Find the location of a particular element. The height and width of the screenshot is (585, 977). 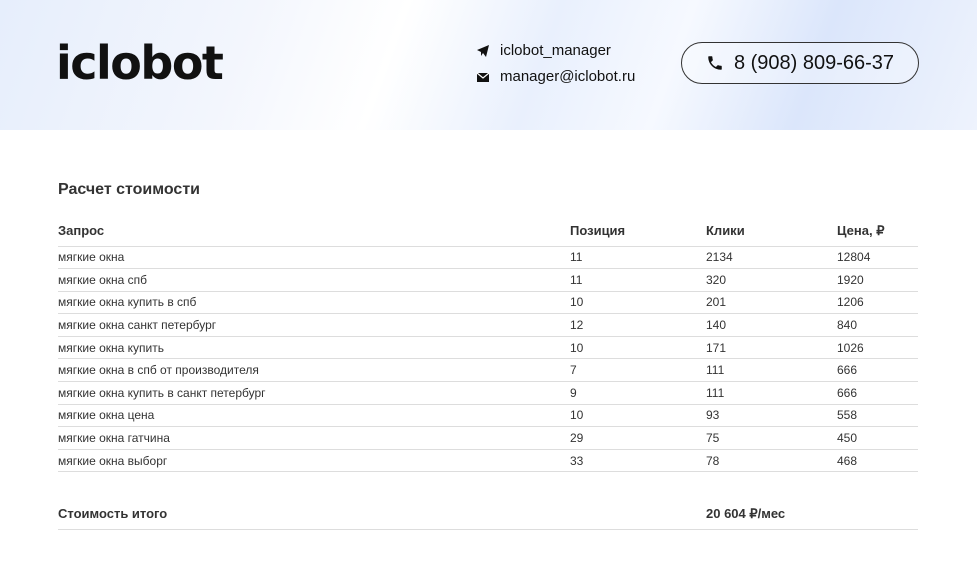

table-row: мягкие окна спб 11 320 1920 is located at coordinates (488, 280).